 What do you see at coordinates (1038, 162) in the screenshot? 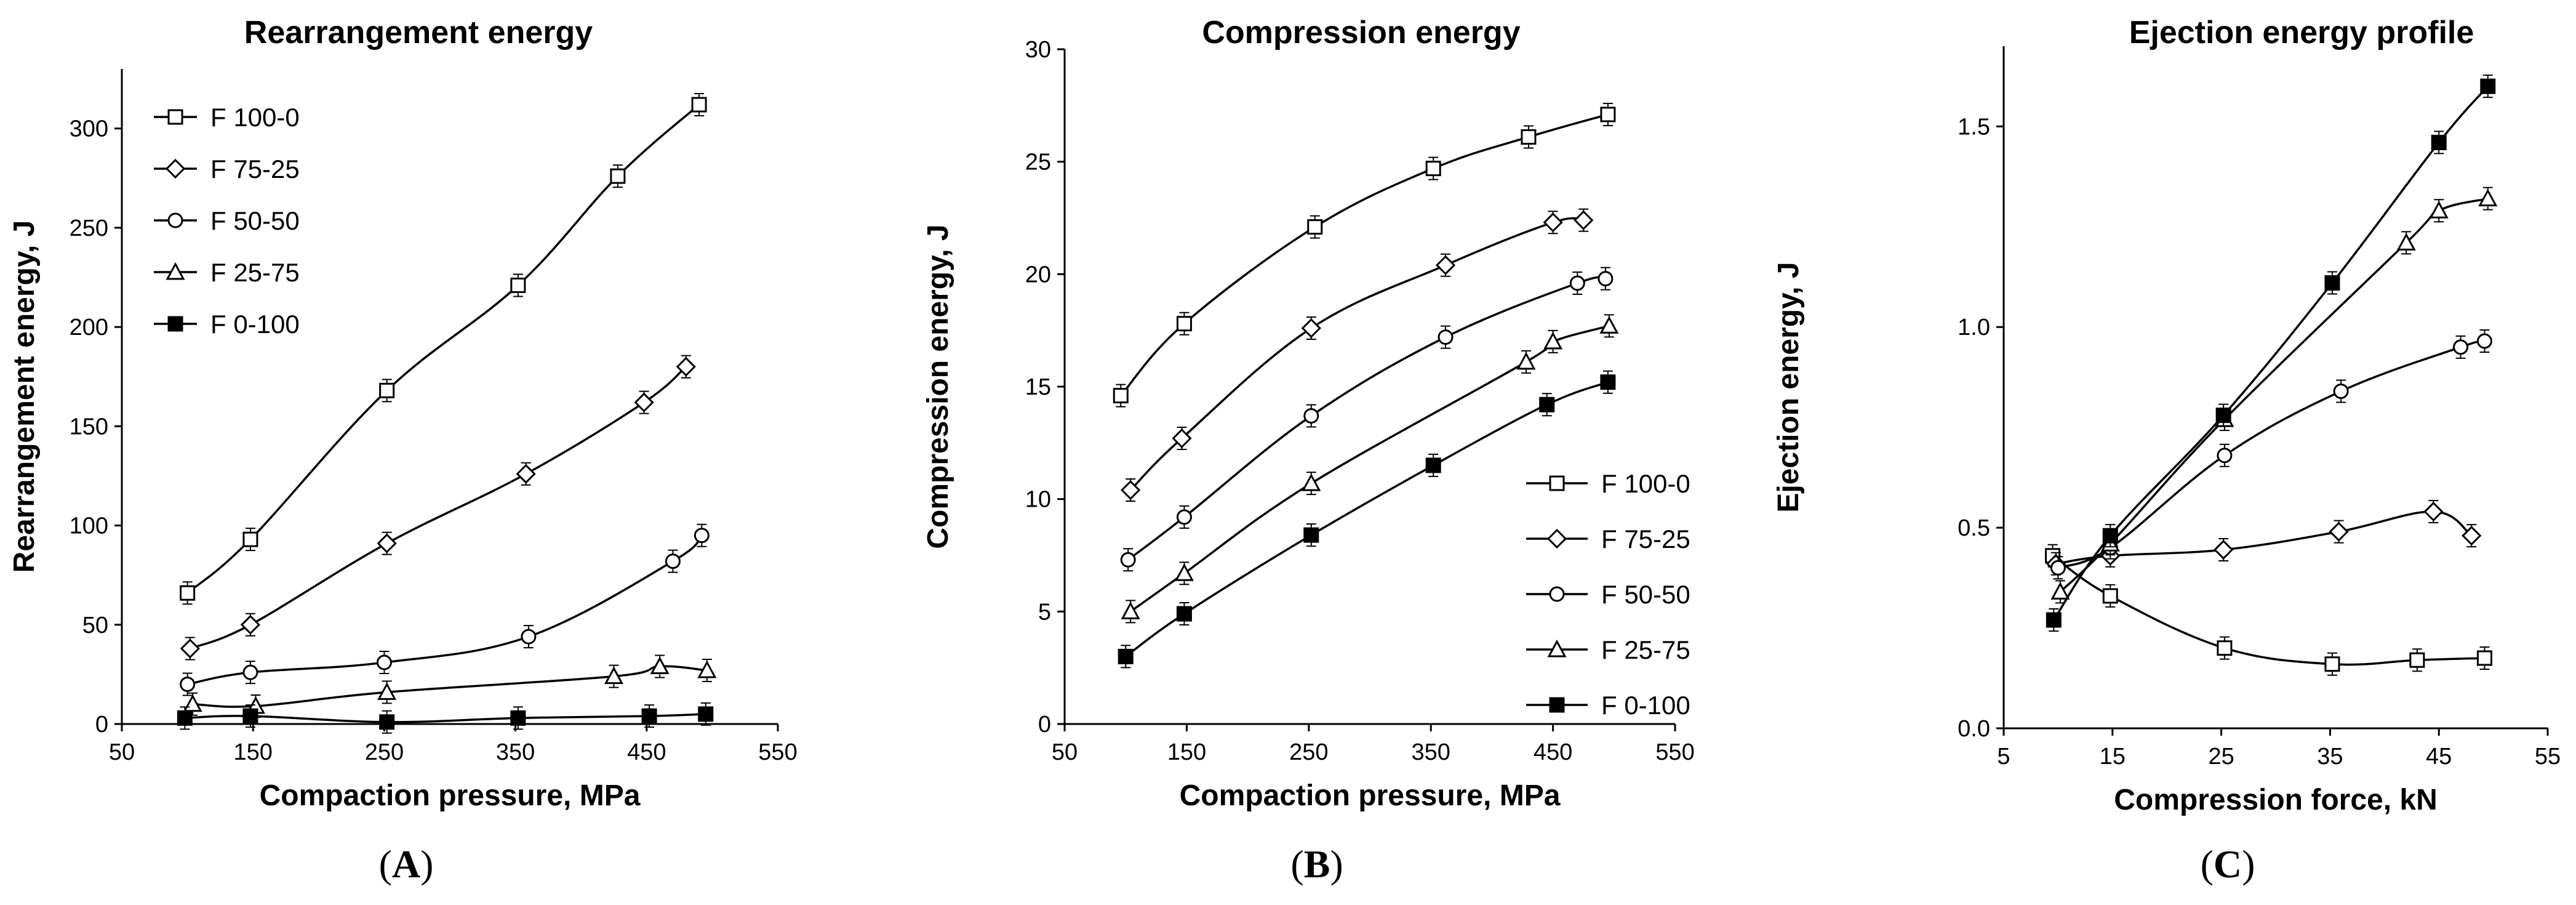
I see `y-tick-label: 25` at bounding box center [1038, 162].